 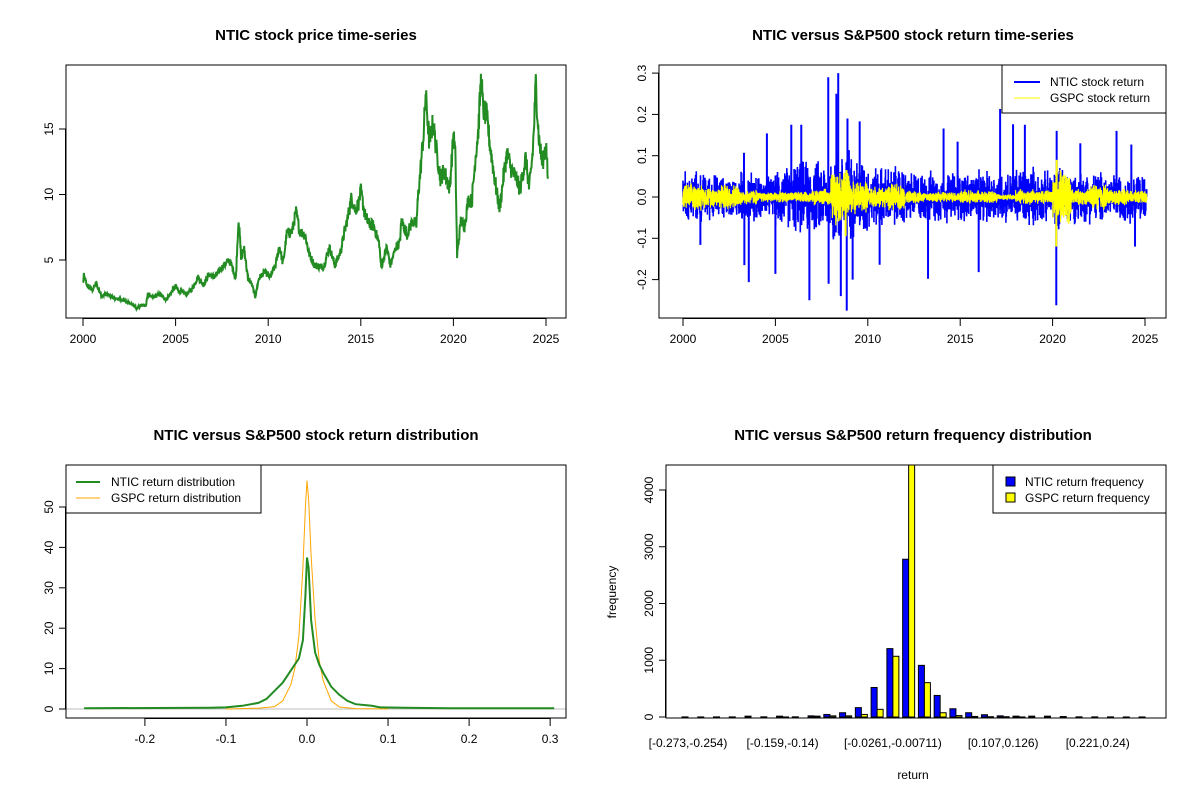 I want to click on legend-label-gspc: GSPC return distribution, so click(x=176, y=498).